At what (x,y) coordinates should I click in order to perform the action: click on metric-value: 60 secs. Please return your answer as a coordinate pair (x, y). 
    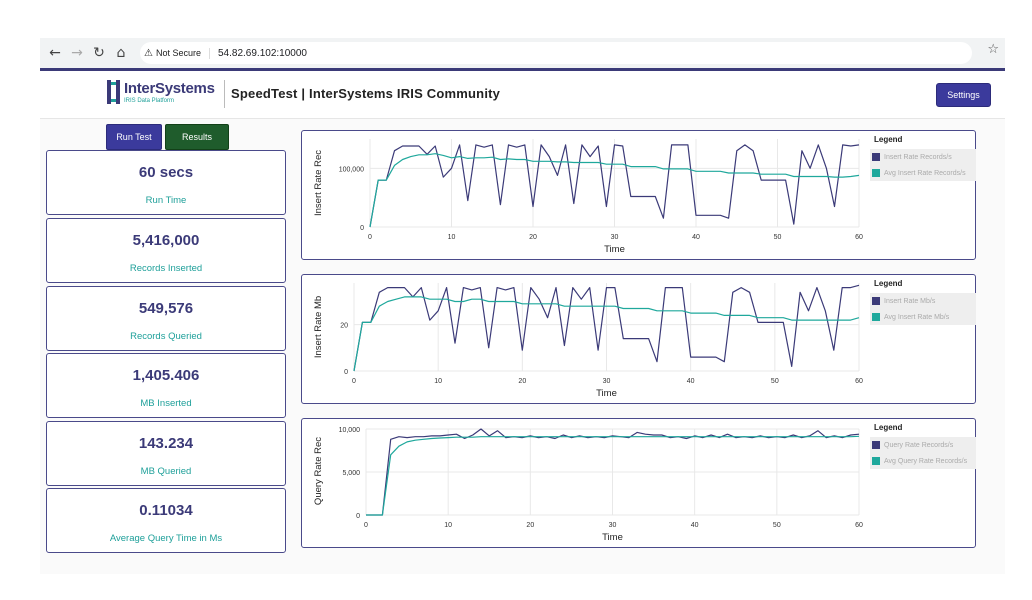
    Looking at the image, I should click on (166, 172).